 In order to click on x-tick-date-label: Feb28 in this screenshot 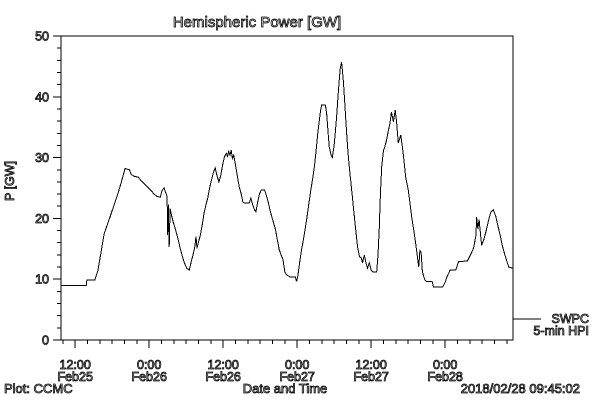, I will do `click(444, 377)`.